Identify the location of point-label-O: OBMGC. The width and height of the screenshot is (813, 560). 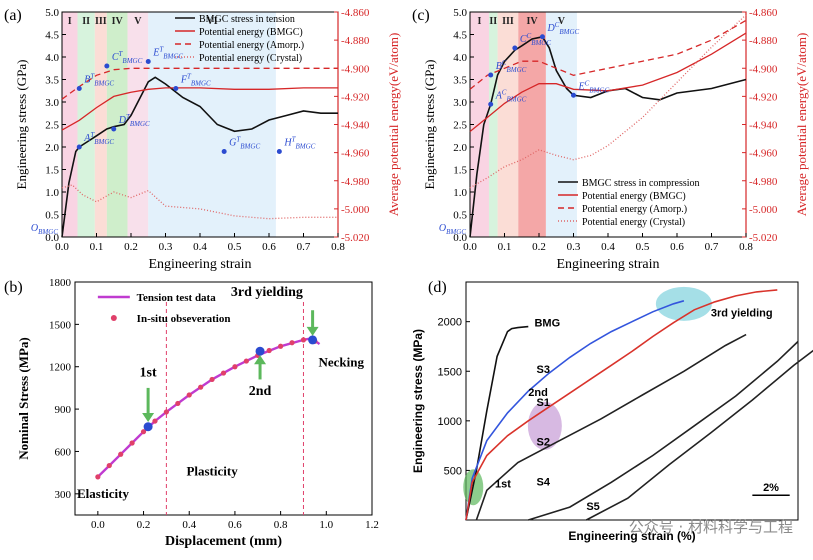
(44, 229).